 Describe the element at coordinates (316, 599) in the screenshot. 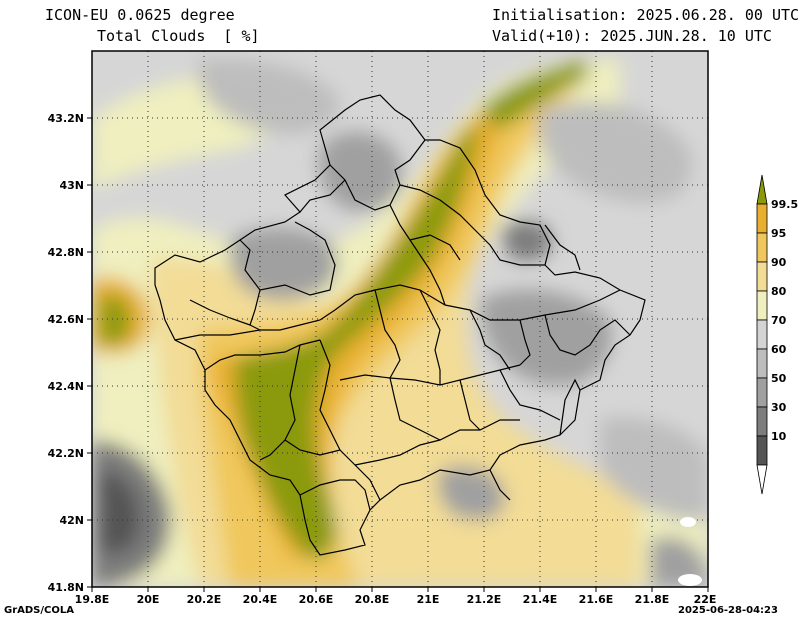

I see `x-tick-label: 20.6E` at that location.